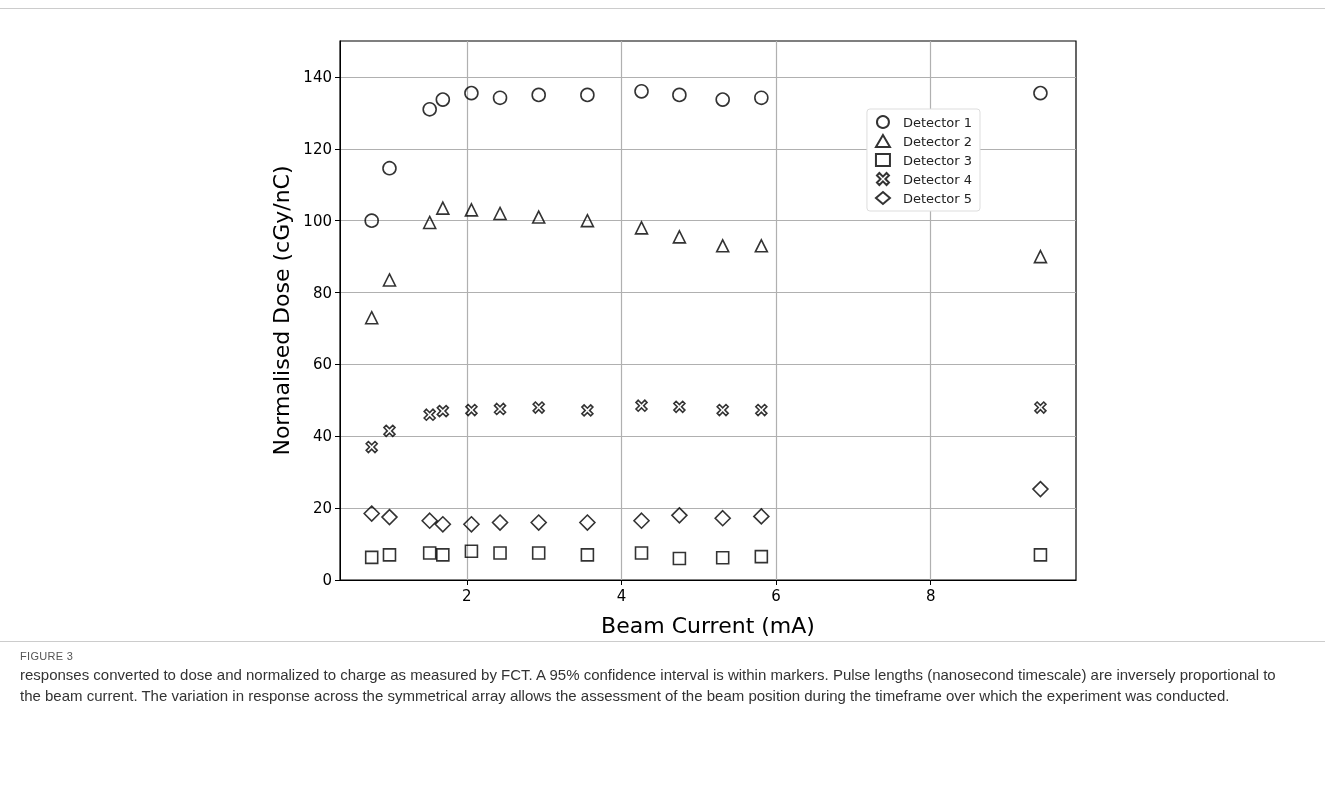 This screenshot has height=796, width=1325. Describe the element at coordinates (327, 580) in the screenshot. I see `y-tick-label: 0` at that location.